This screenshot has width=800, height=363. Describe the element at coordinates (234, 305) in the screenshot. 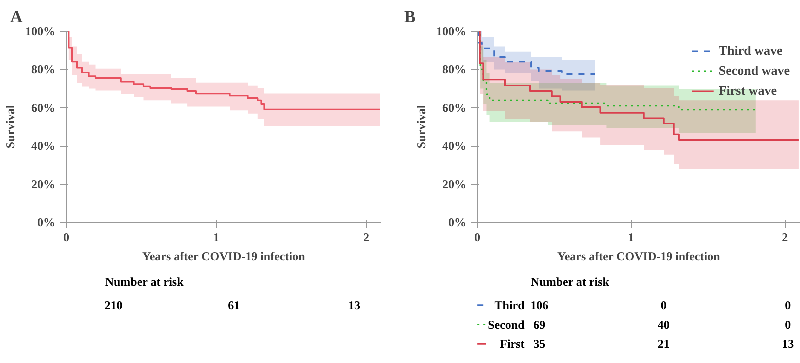

I see `text: 61` at that location.